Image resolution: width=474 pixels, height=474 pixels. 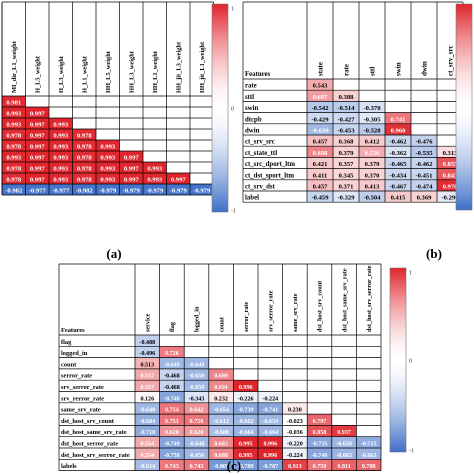 What do you see at coordinates (320, 131) in the screenshot?
I see `cell-value: -0.639` at bounding box center [320, 131].